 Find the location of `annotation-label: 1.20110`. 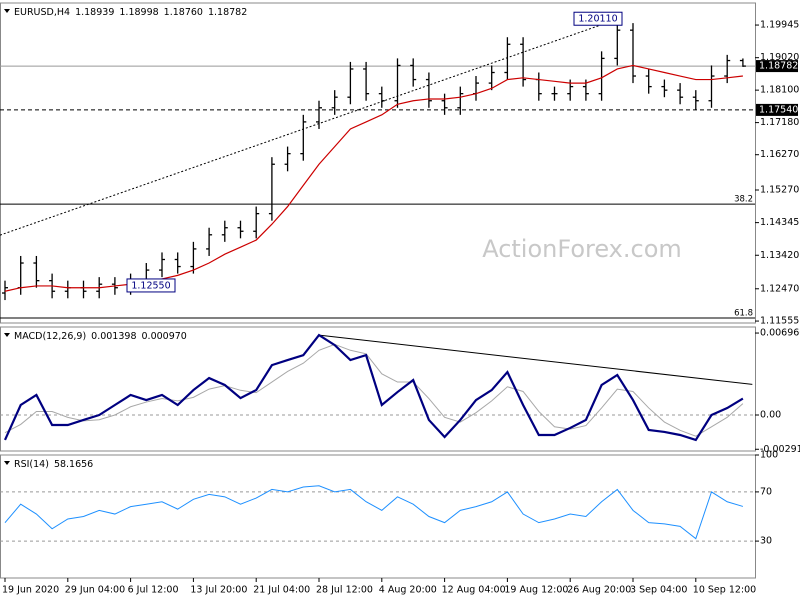

annotation-label: 1.20110 is located at coordinates (597, 19).